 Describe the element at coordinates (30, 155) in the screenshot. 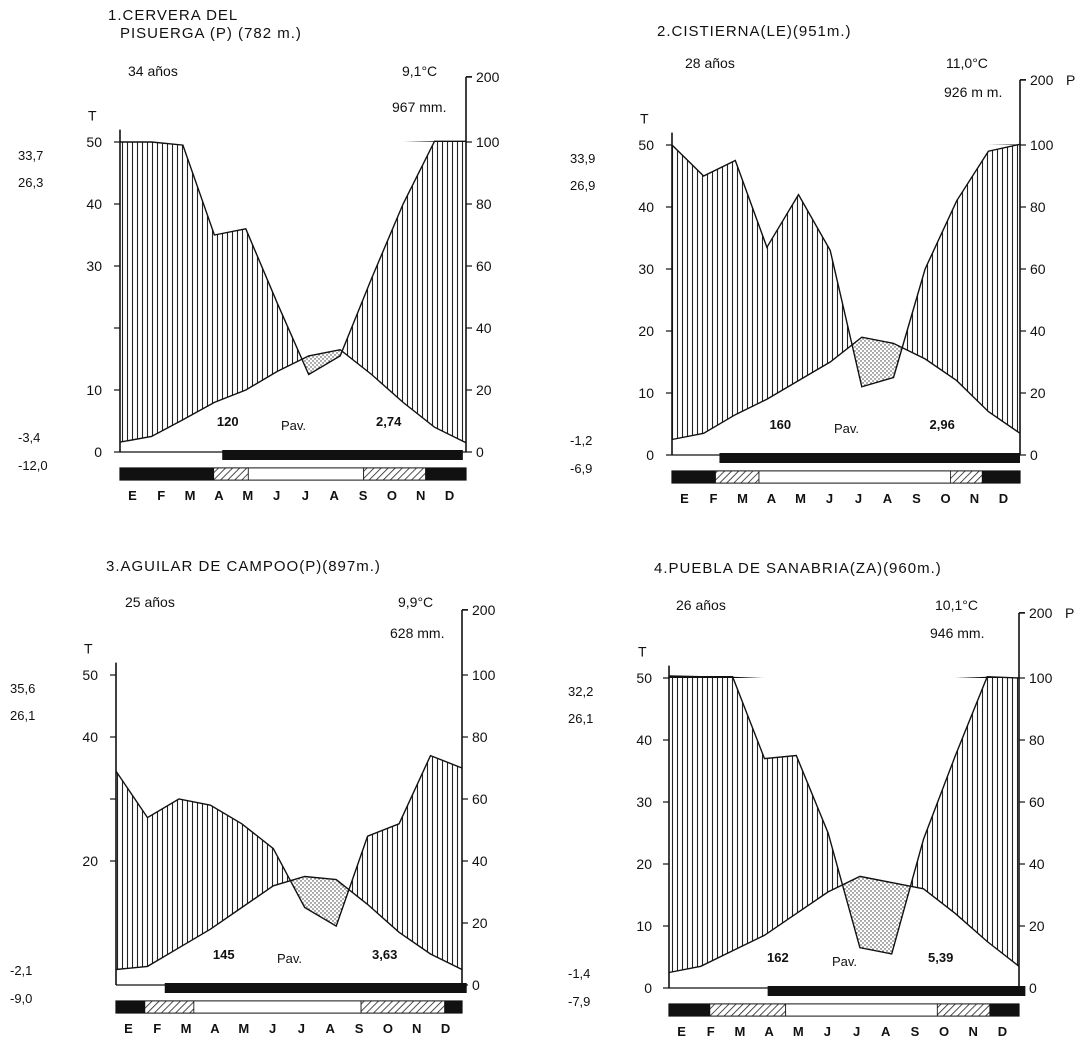

I see `side-value: 33,7` at that location.